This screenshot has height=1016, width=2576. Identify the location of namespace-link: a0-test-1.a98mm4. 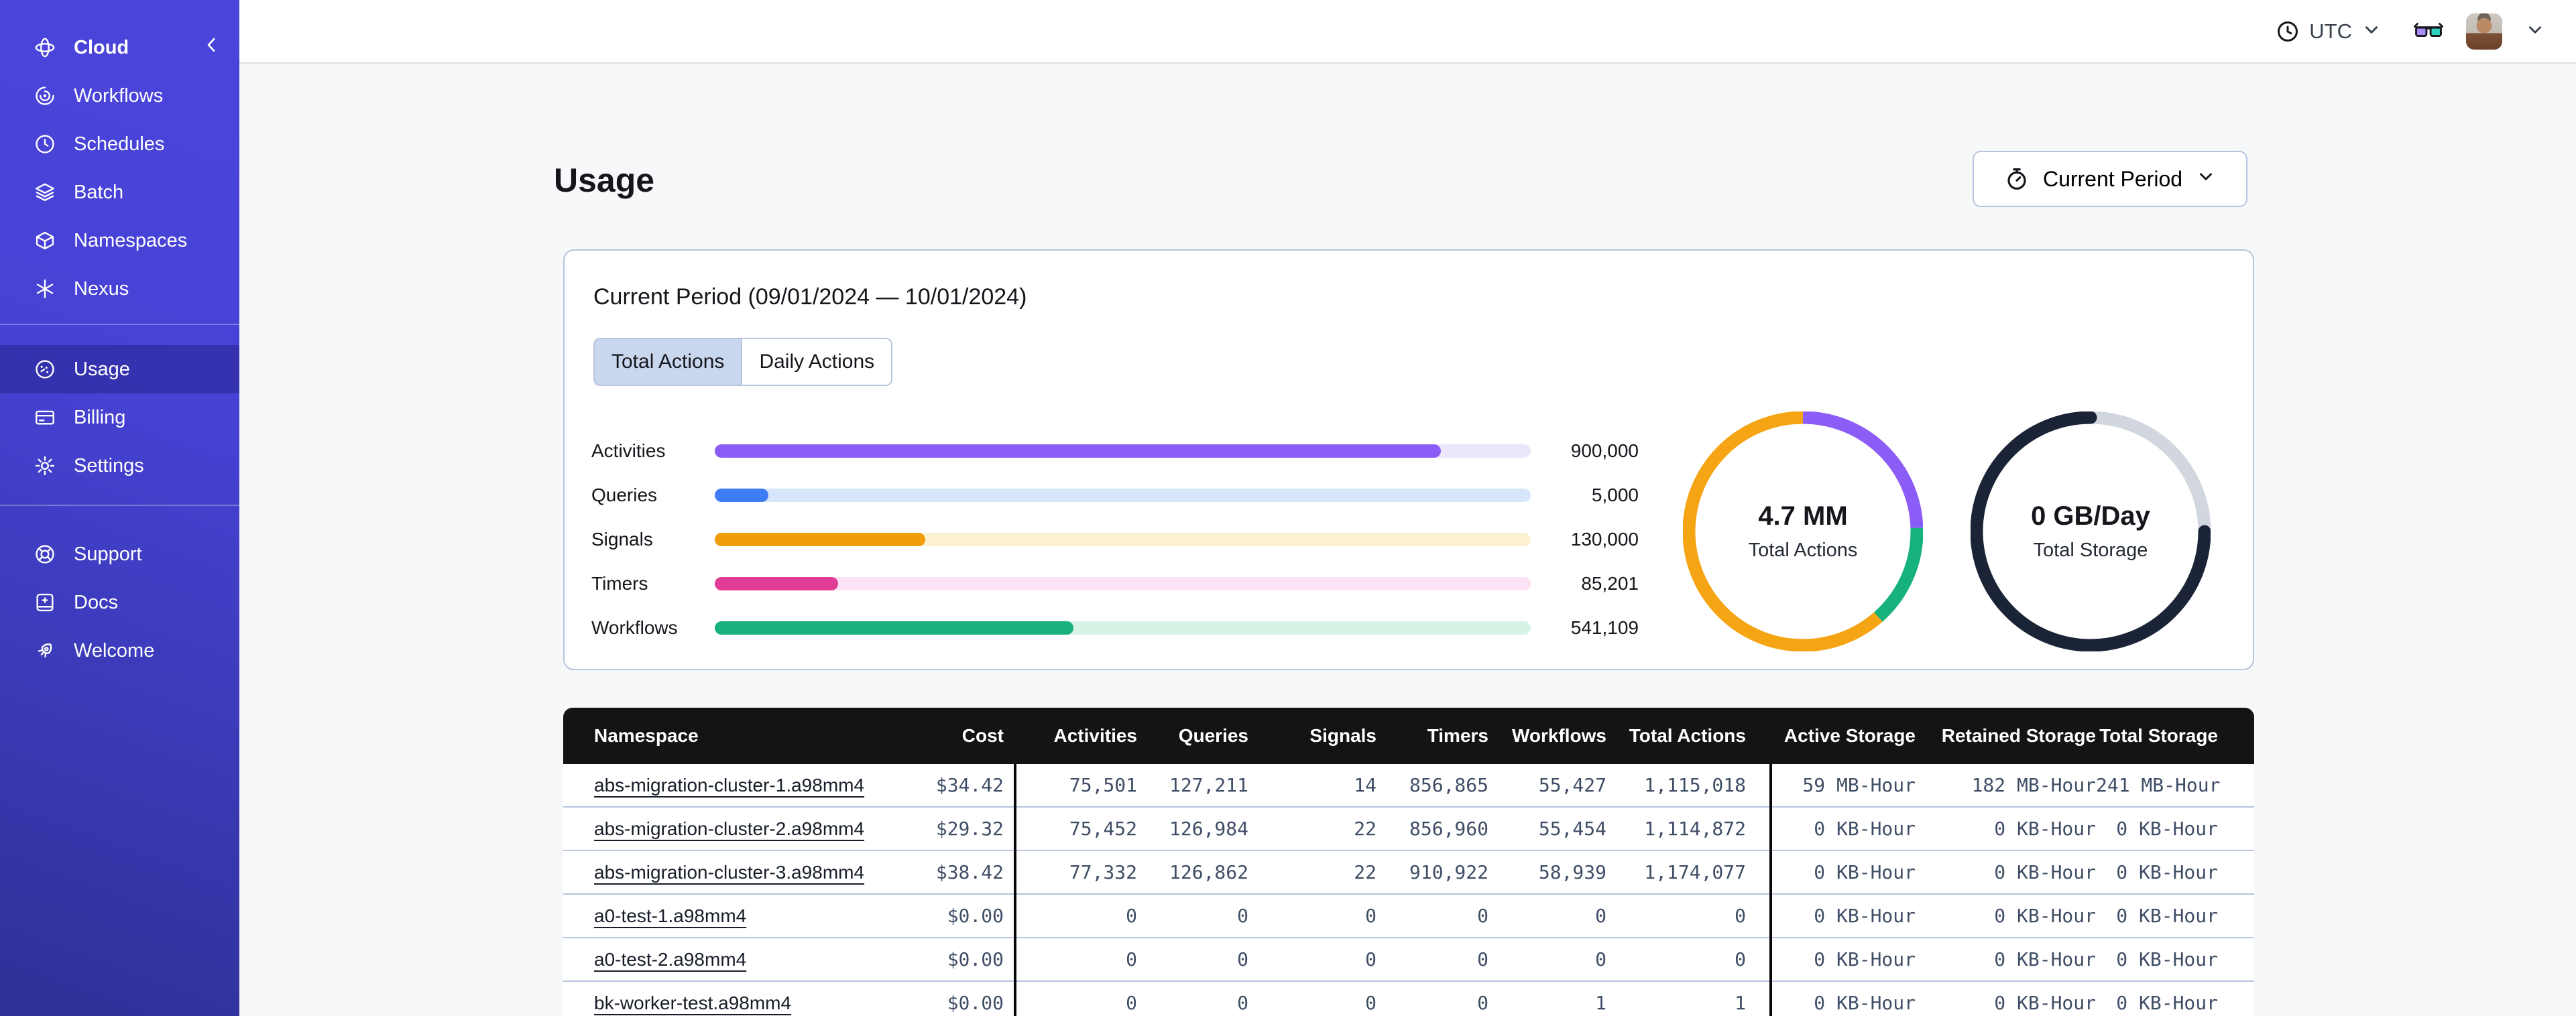
(670, 915).